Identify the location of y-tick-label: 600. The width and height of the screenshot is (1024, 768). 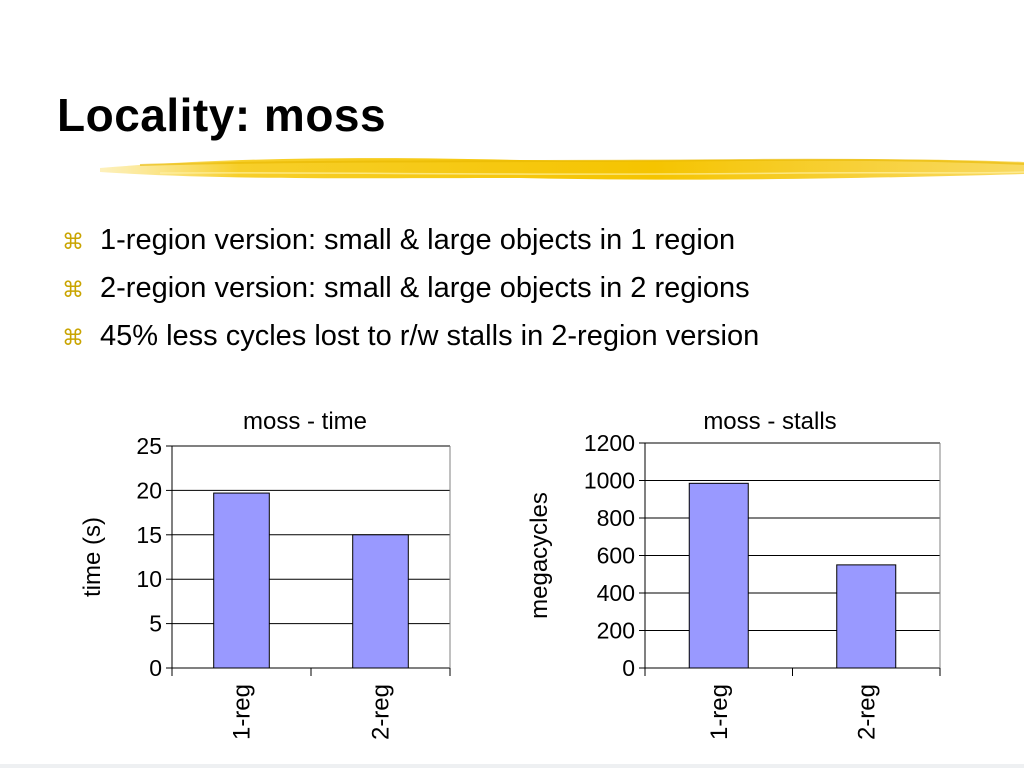
(616, 556).